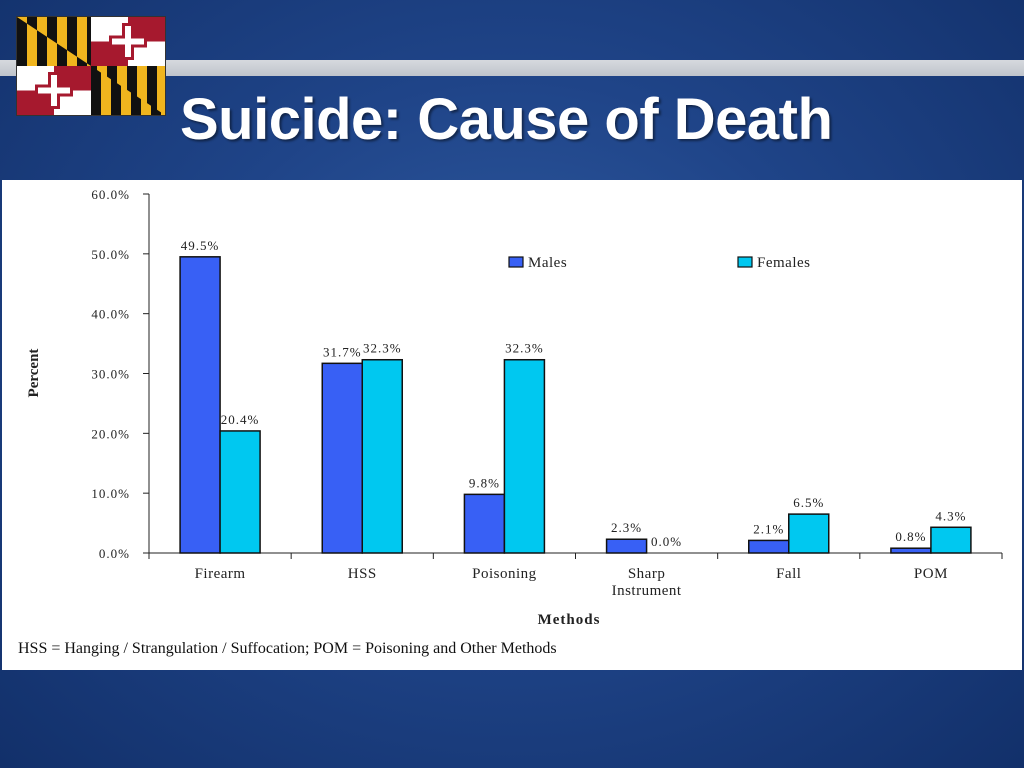  I want to click on y-tick-label: 30.0%, so click(110, 374).